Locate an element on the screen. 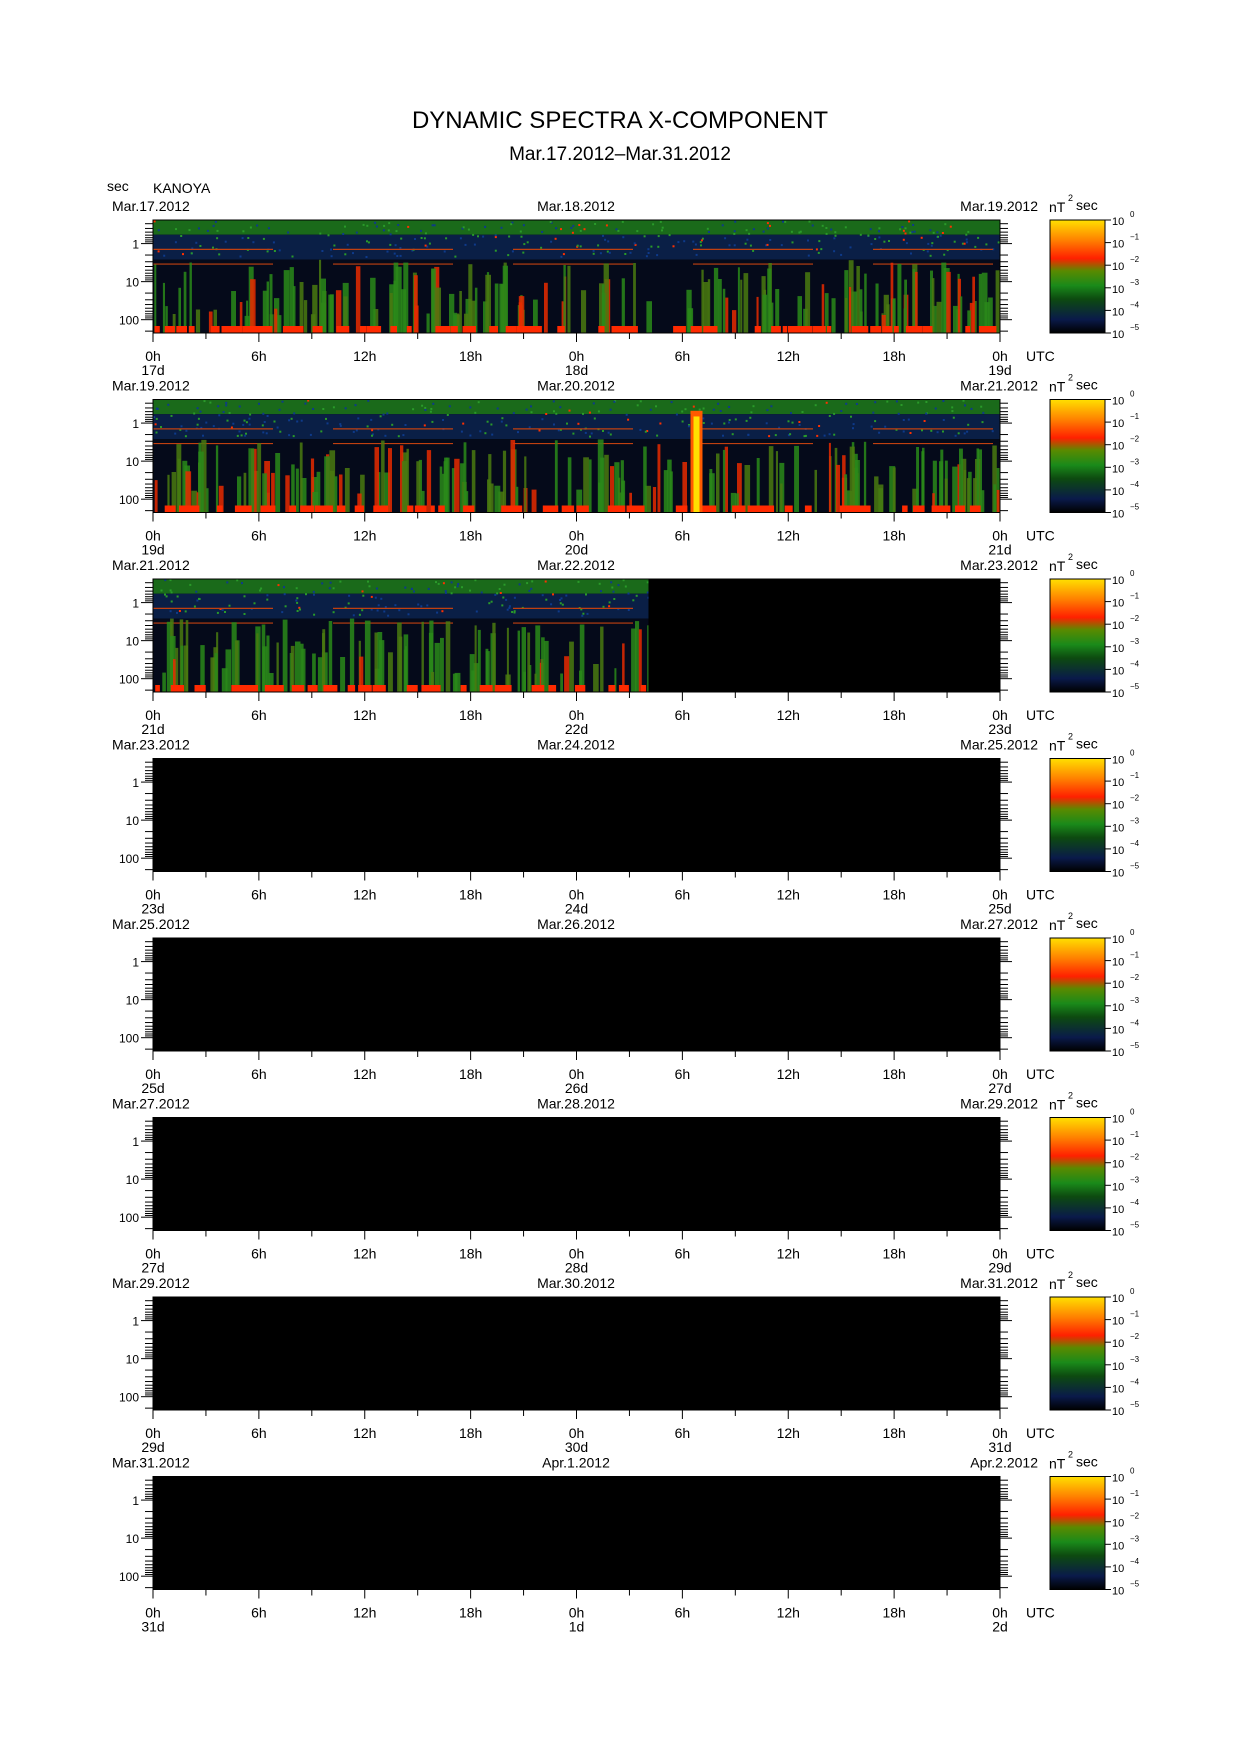  day-label: 22d is located at coordinates (576, 729).